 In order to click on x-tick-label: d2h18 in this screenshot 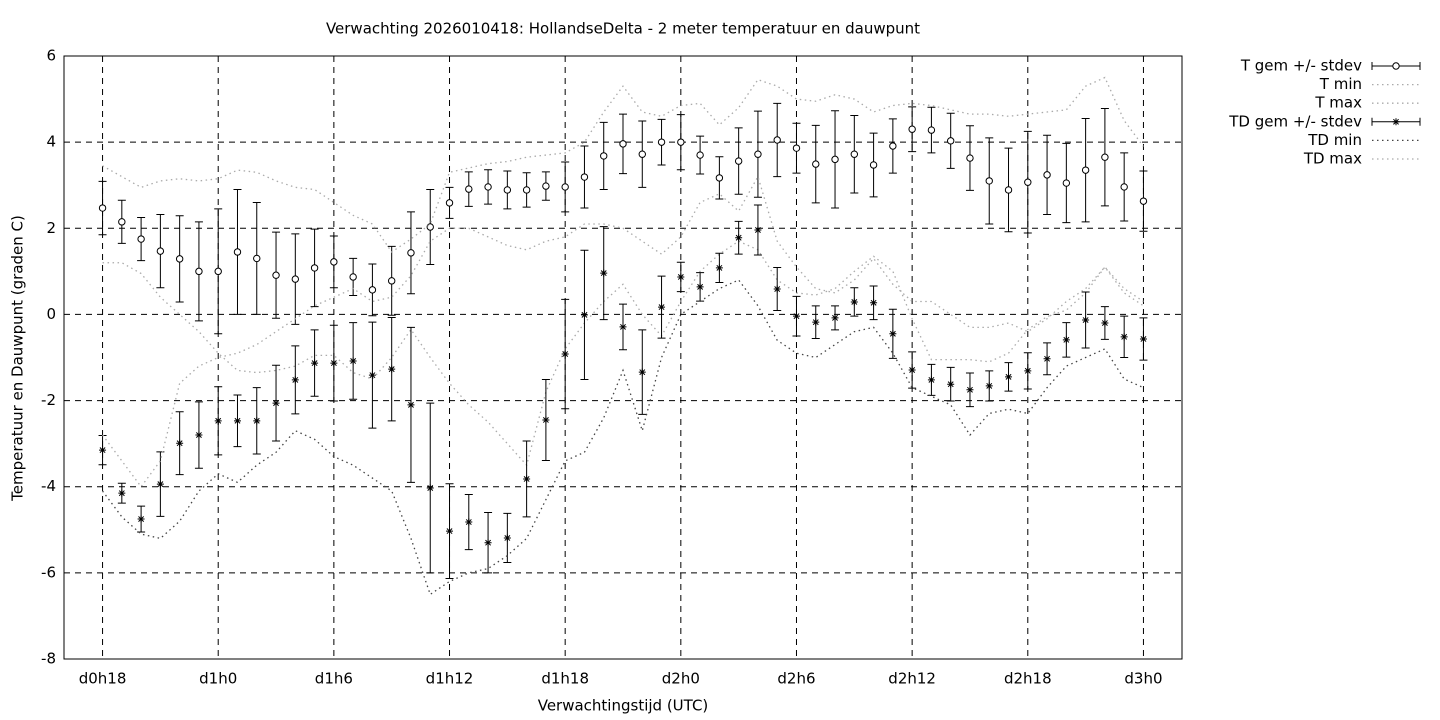, I will do `click(1028, 679)`.